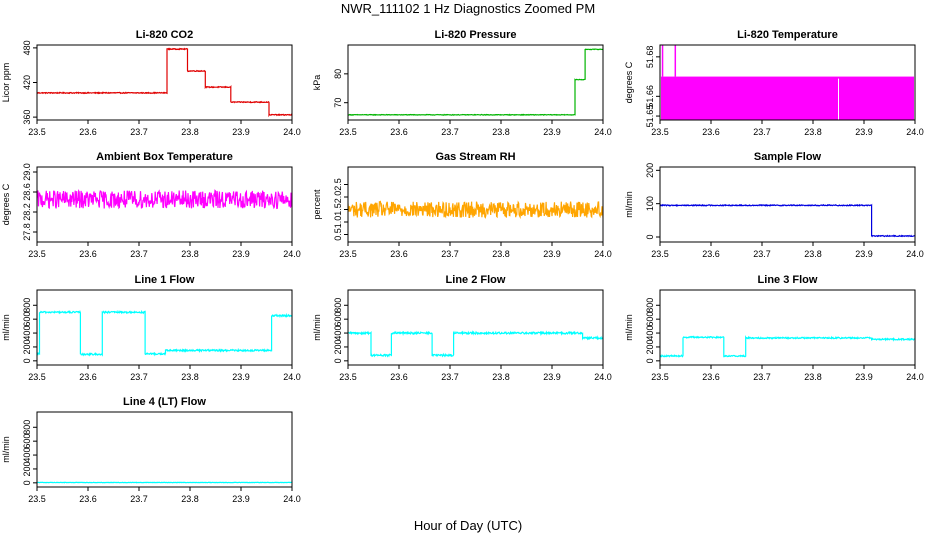 The height and width of the screenshot is (540, 936). What do you see at coordinates (338, 222) in the screenshot?
I see `y-tick-label: 1.0` at bounding box center [338, 222].